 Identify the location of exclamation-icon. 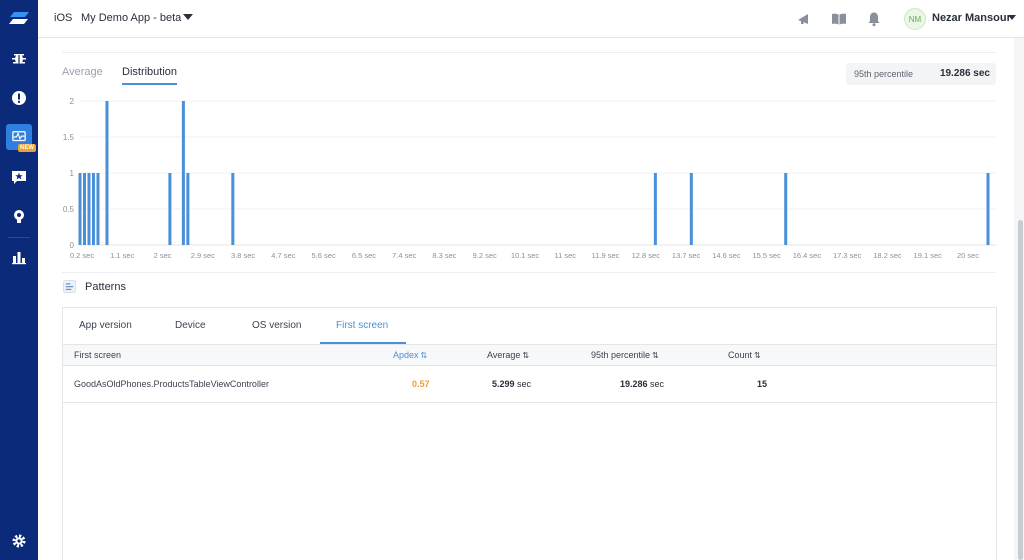
(19, 98).